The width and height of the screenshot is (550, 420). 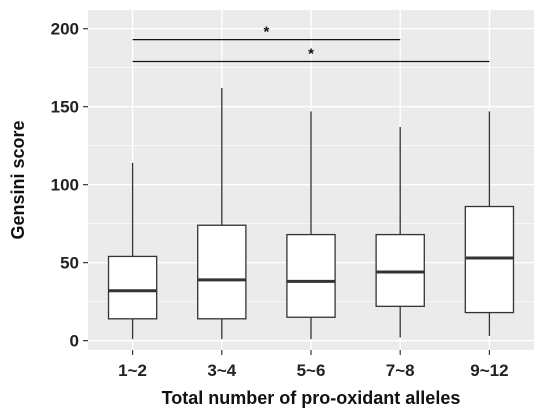 I want to click on x-tick-label: 9~12, so click(x=489, y=370).